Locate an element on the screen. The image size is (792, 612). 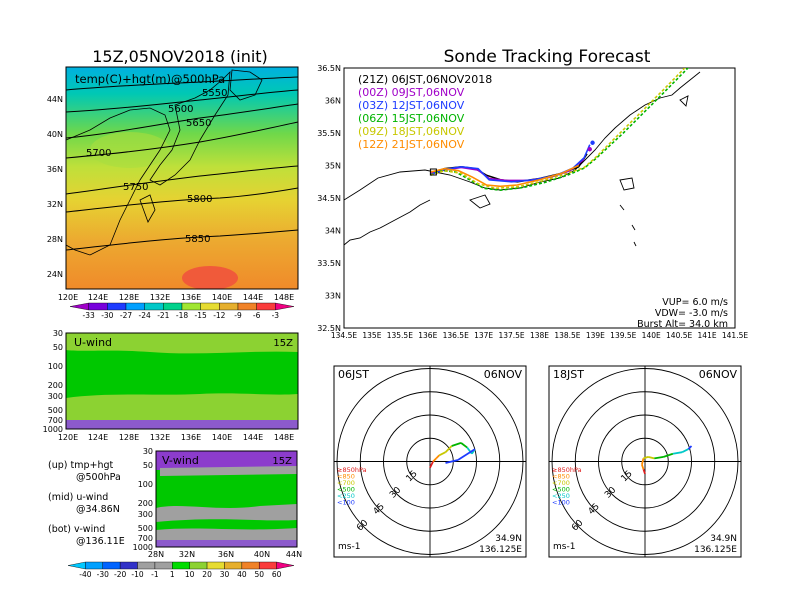
uwind-band is located at coordinates (182, 424).